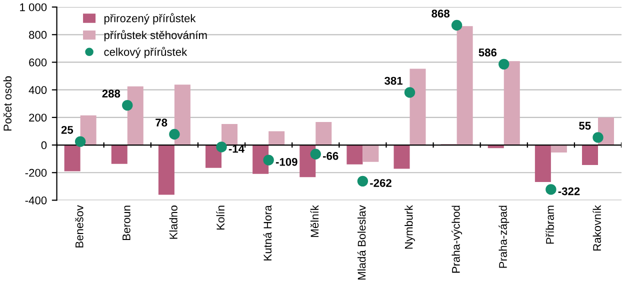 Image resolution: width=631 pixels, height=282 pixels. I want to click on x-tick-label: Kutná Hora, so click(267, 232).